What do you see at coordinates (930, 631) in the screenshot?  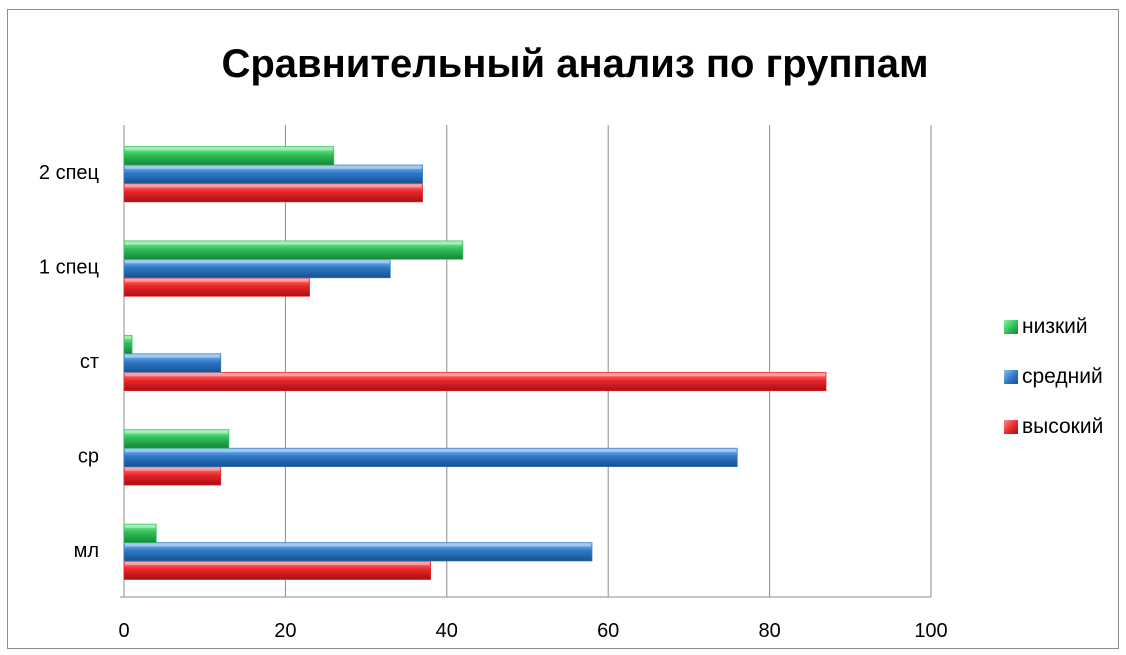 I see `x-tick-label: 100` at bounding box center [930, 631].